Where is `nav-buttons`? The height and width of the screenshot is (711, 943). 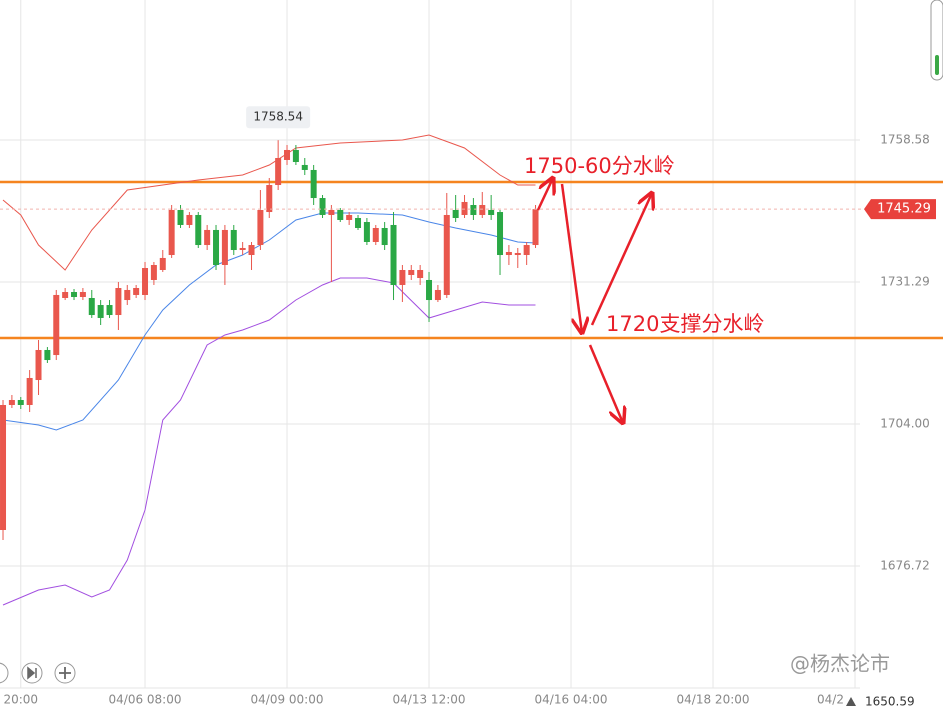
nav-buttons is located at coordinates (38, 673).